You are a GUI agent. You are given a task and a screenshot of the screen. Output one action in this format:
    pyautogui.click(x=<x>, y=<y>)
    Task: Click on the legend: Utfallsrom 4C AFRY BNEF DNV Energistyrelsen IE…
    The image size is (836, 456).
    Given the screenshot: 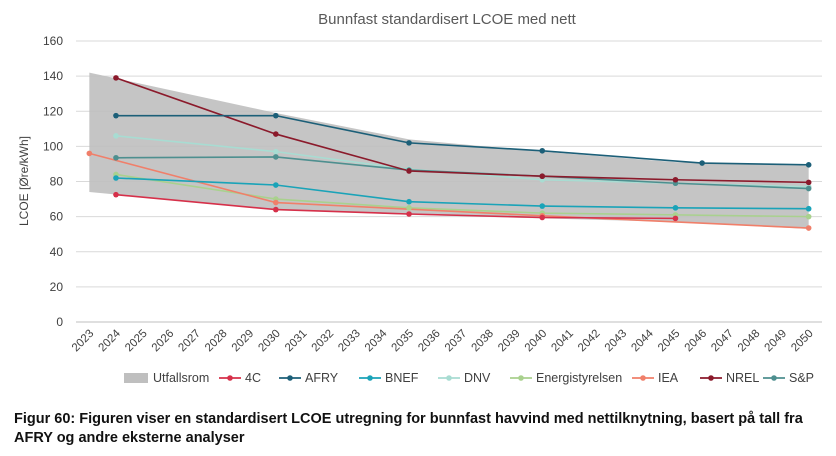 What is the action you would take?
    pyautogui.click(x=469, y=378)
    